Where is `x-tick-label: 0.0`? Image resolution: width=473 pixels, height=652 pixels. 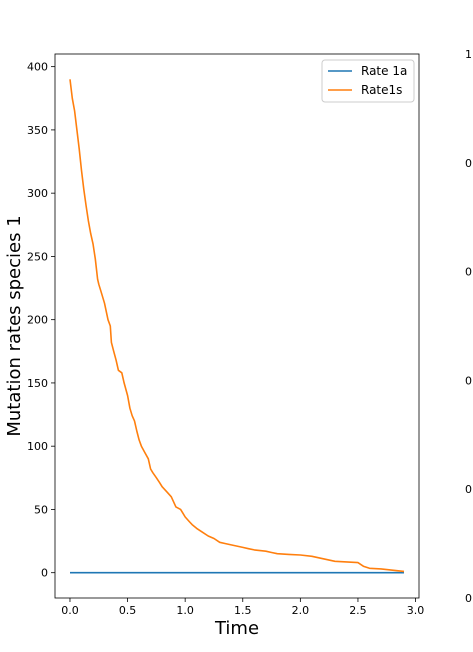 x-tick-label: 0.0 is located at coordinates (70, 610).